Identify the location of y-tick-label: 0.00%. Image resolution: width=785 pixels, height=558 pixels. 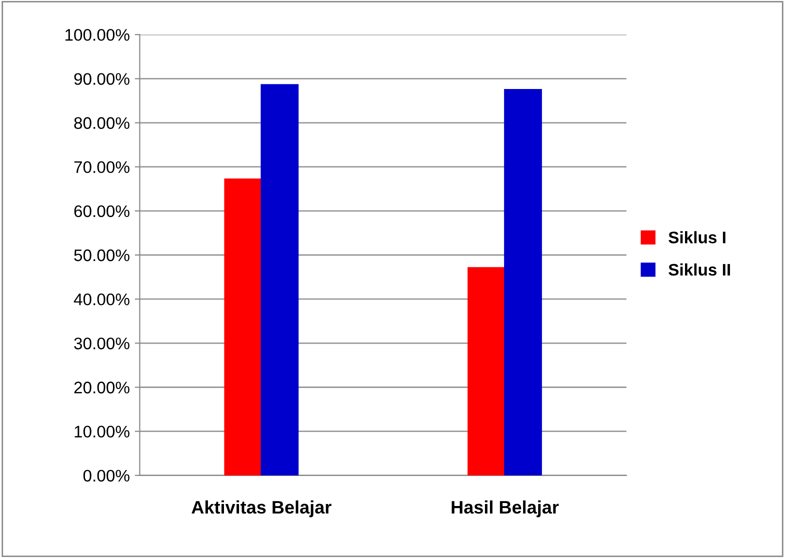
(106, 476).